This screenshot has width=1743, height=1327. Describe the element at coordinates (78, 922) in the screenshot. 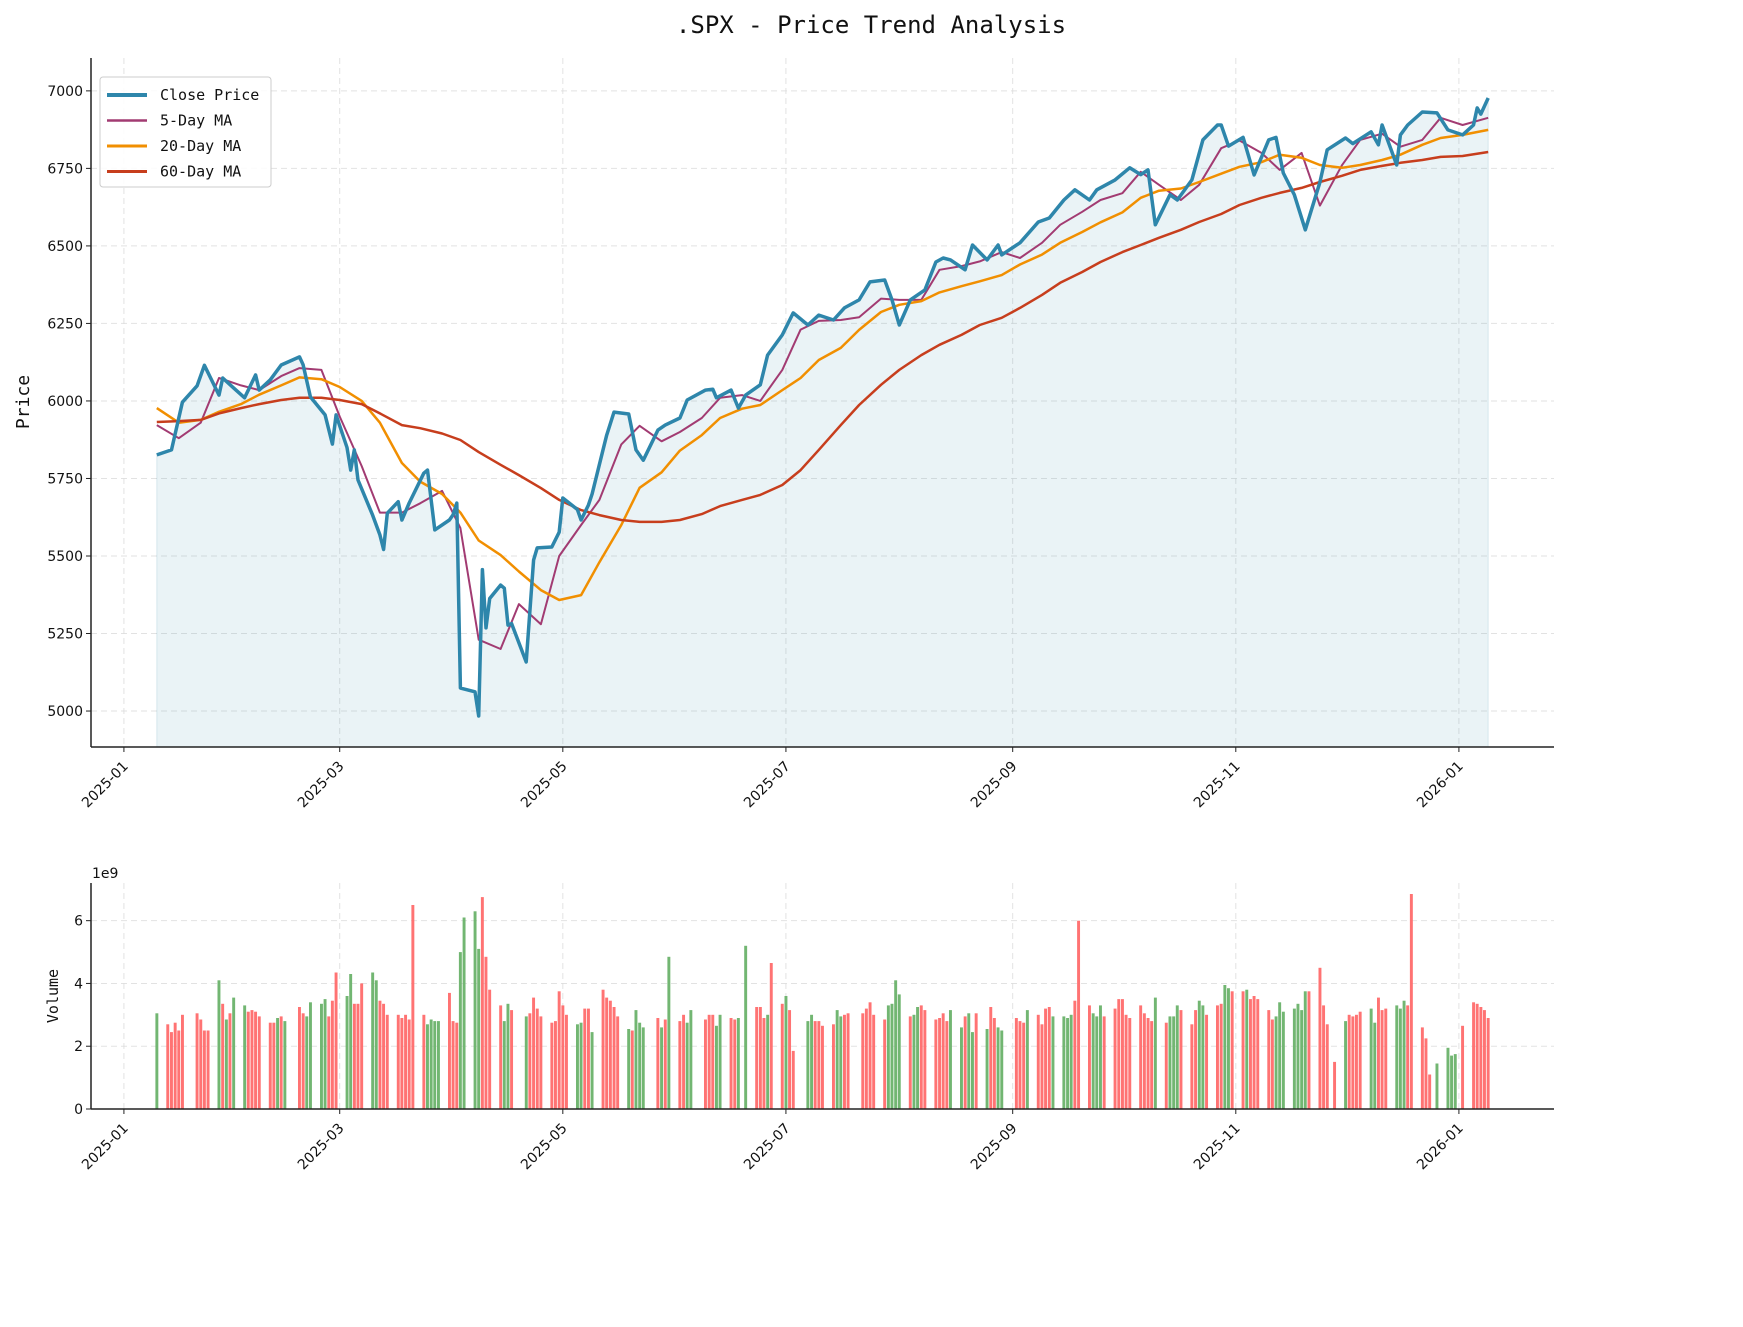

I see `y-tick-label: 6` at that location.